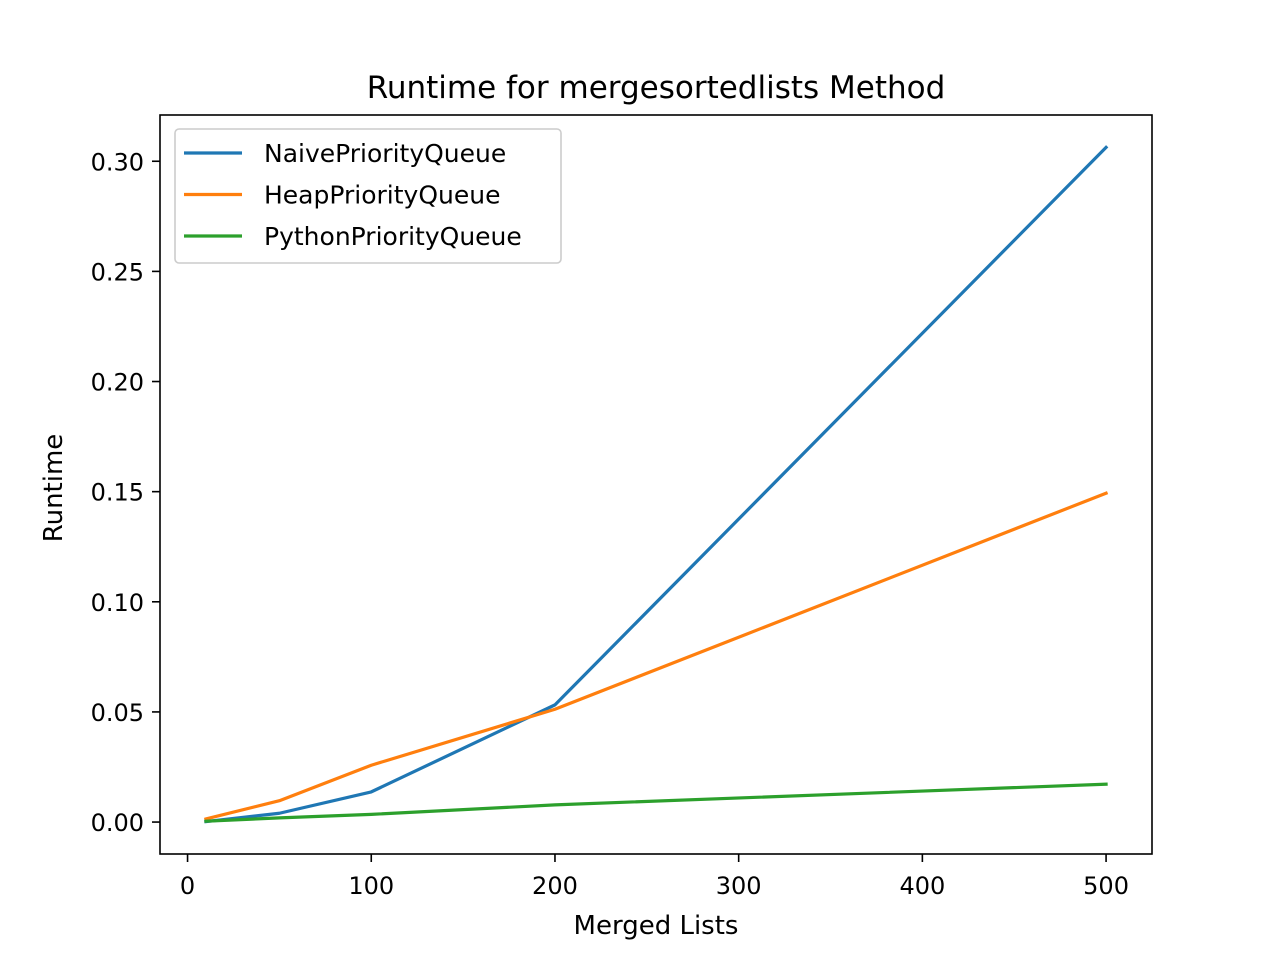 The image size is (1280, 960). Describe the element at coordinates (117, 162) in the screenshot. I see `y-tick-label: 0.30` at that location.